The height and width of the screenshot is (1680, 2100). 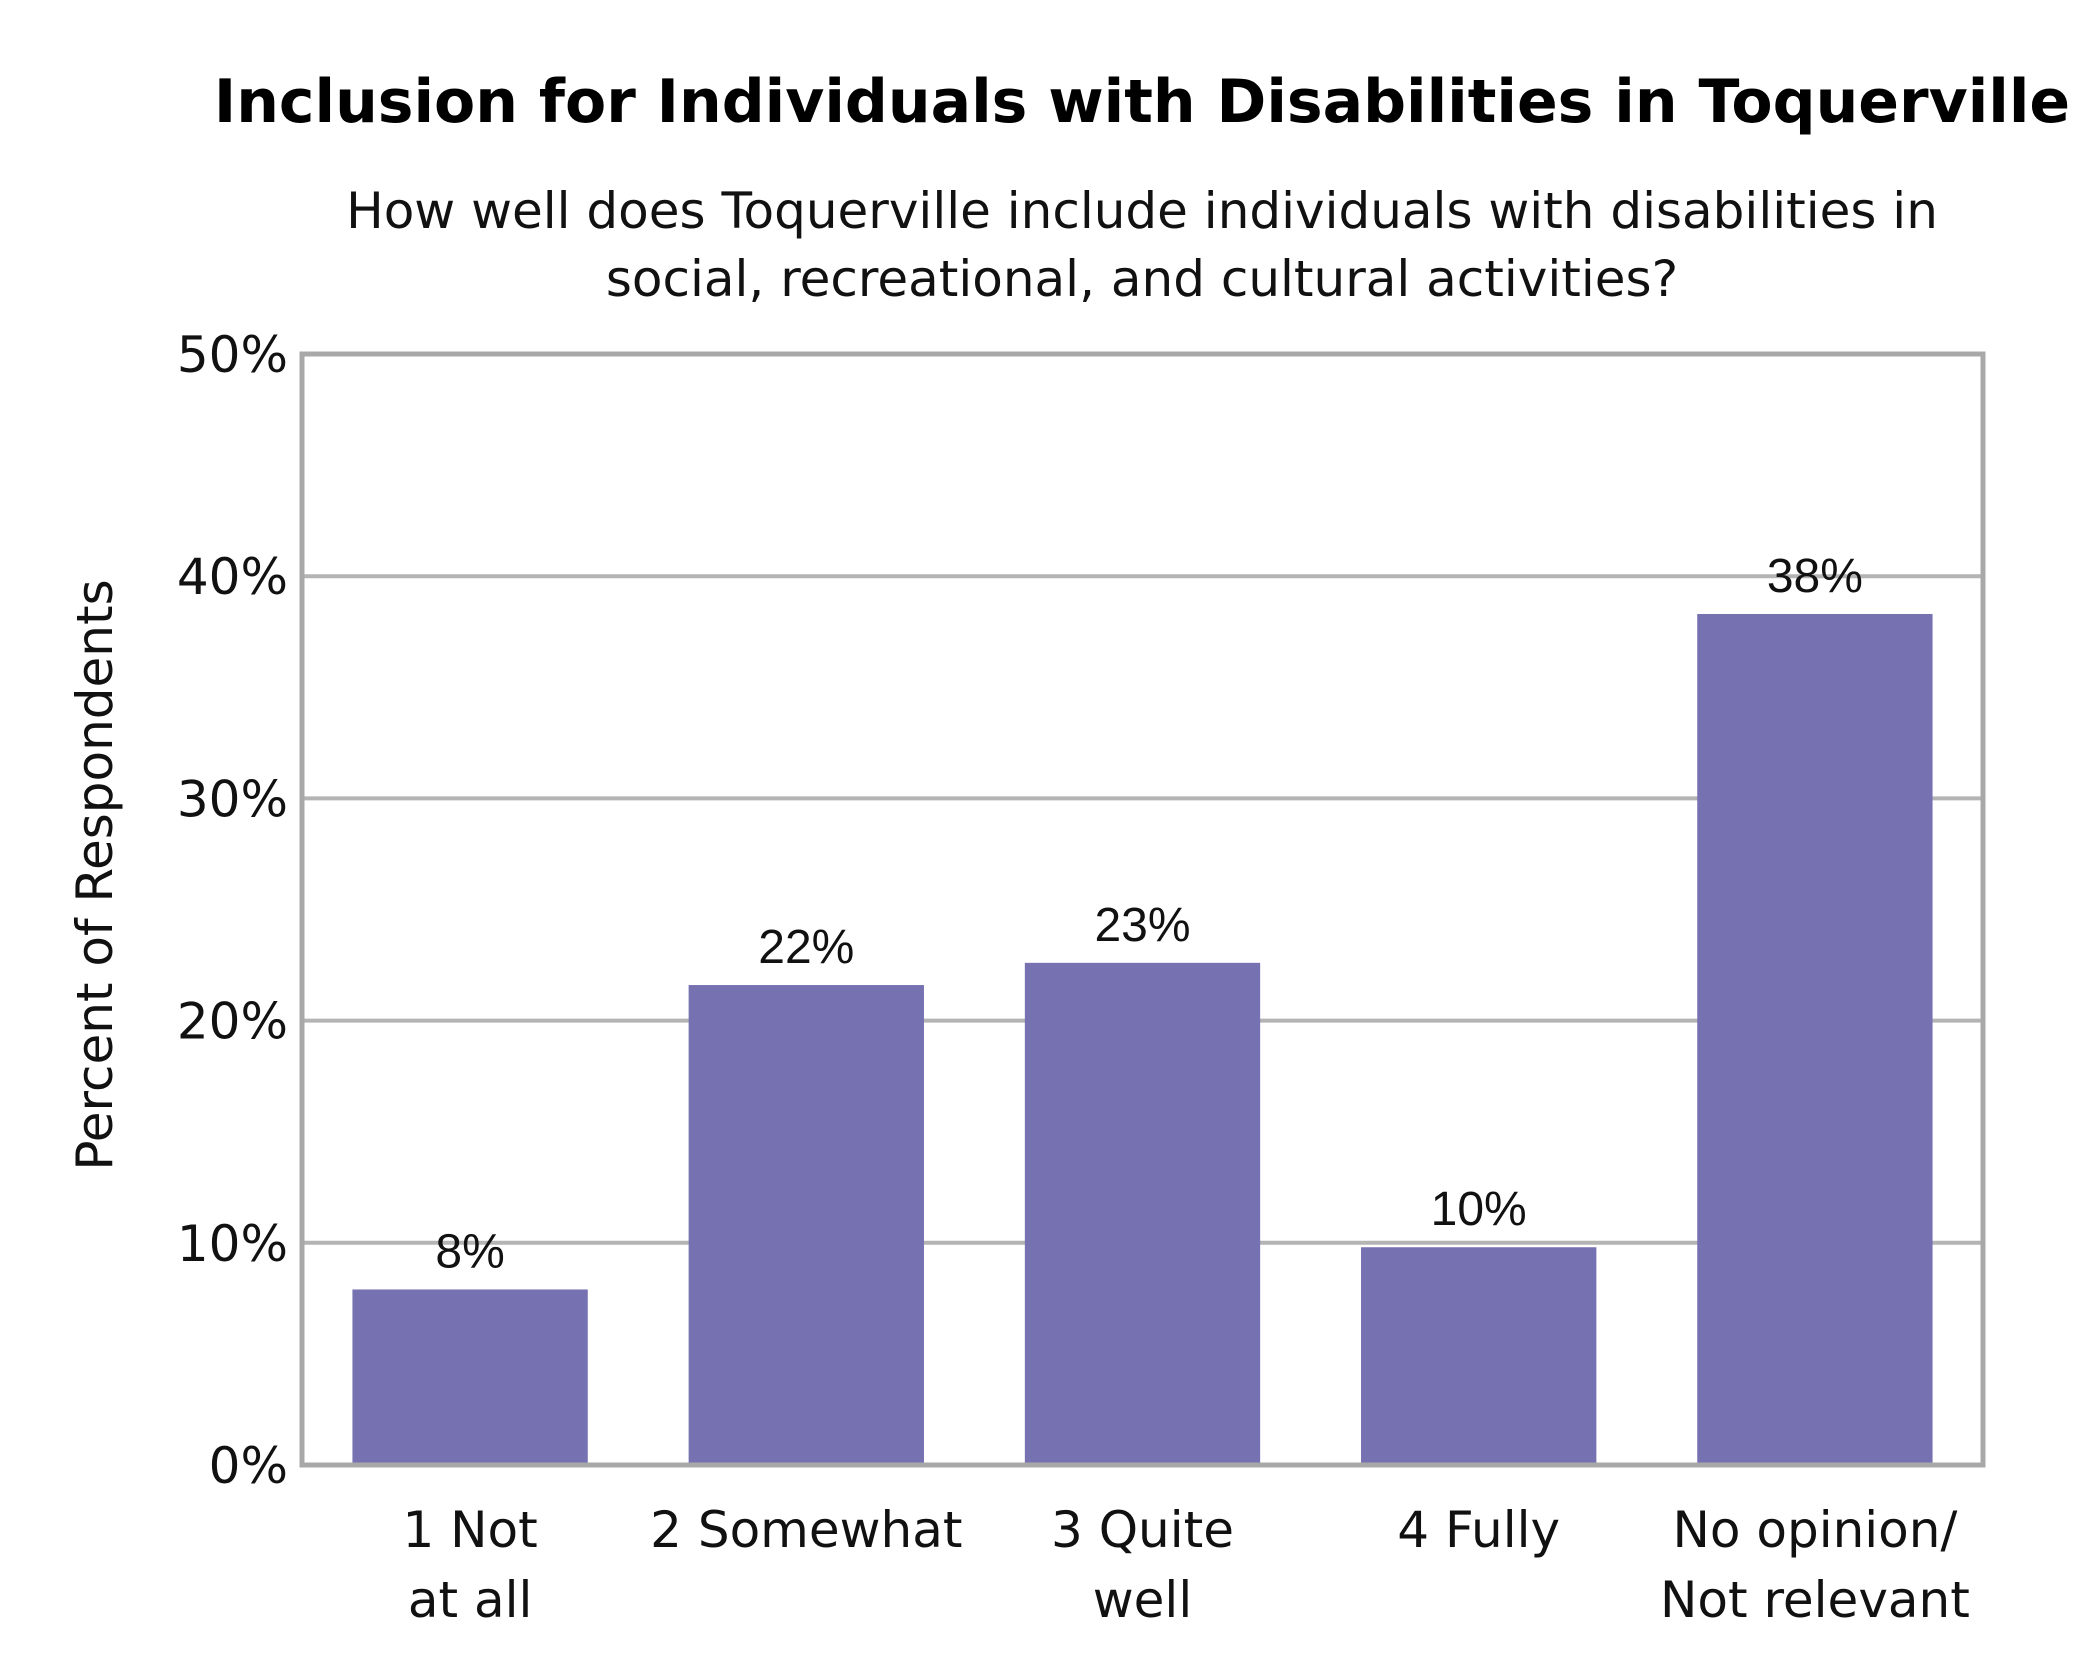 What do you see at coordinates (806, 947) in the screenshot?
I see `data-label-2: 22%` at bounding box center [806, 947].